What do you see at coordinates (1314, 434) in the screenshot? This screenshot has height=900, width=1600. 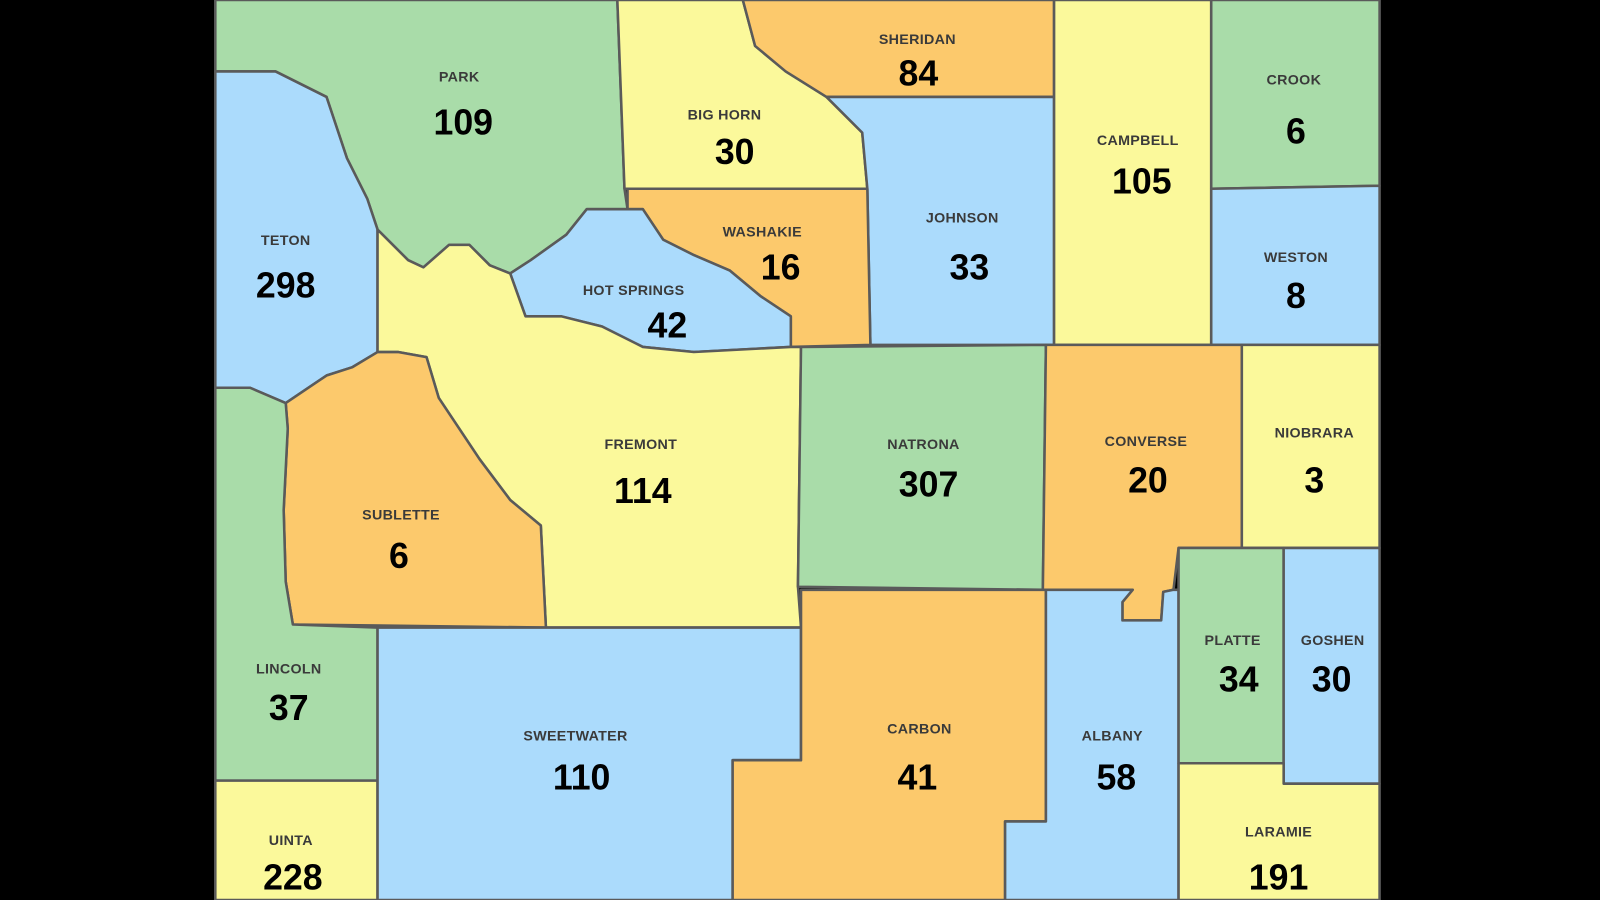 I see `county-name: NIOBRARA` at bounding box center [1314, 434].